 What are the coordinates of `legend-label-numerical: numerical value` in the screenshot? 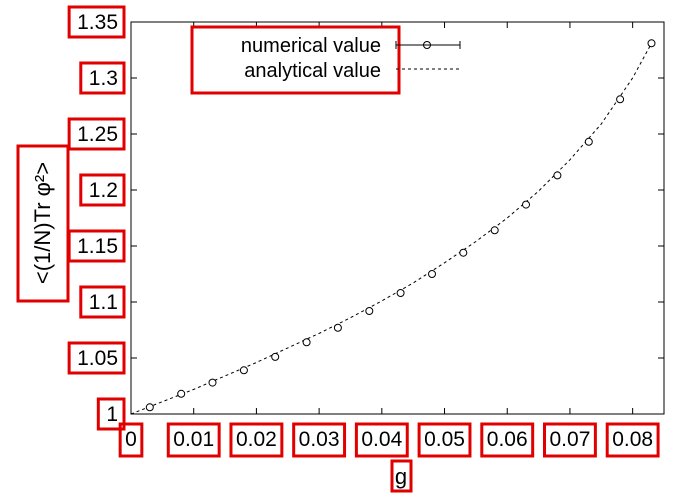 It's located at (311, 46).